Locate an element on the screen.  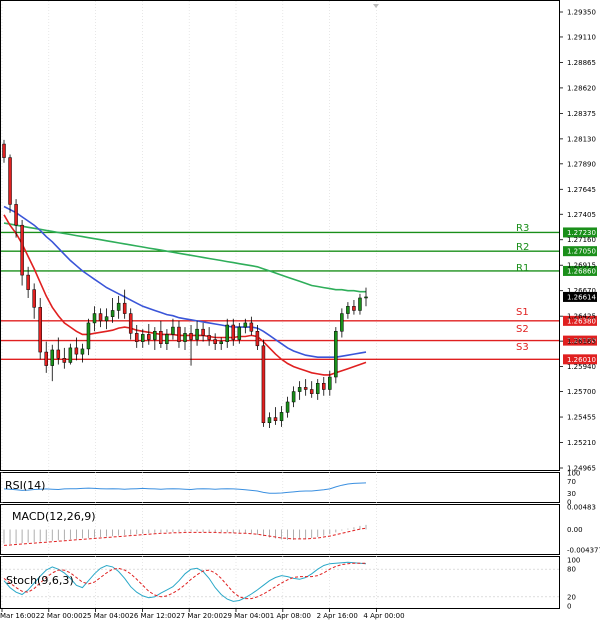
level-price-value-S1: 1.26380 is located at coordinates (581, 321).